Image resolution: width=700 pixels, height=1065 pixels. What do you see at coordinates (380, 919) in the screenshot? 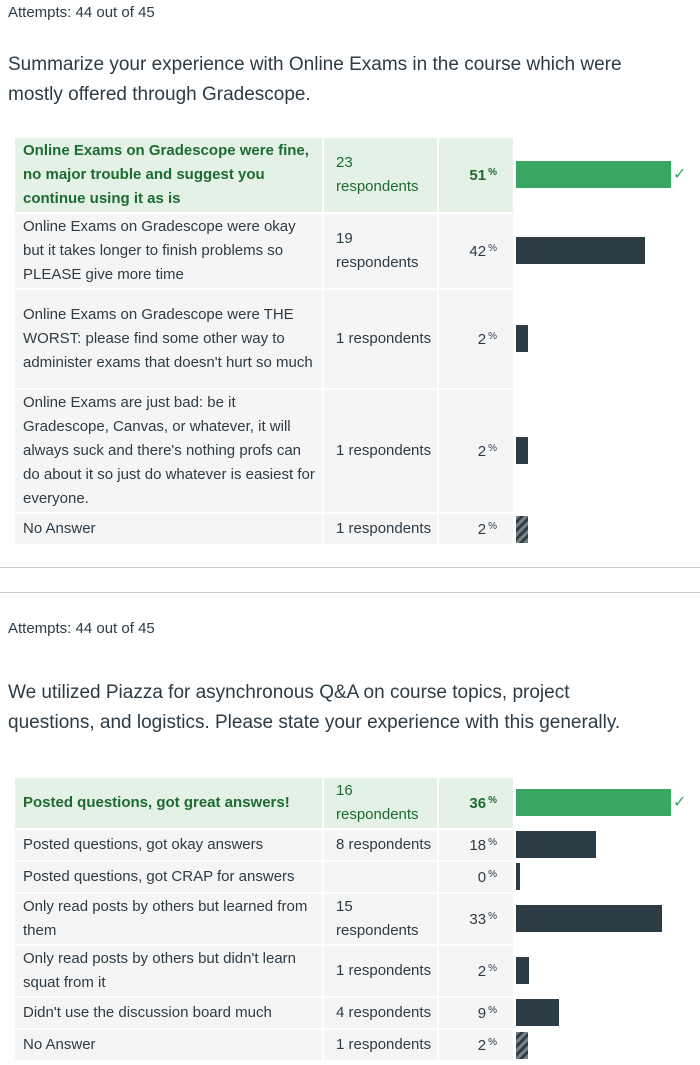
I see `respondent-count: 15 respondents` at bounding box center [380, 919].